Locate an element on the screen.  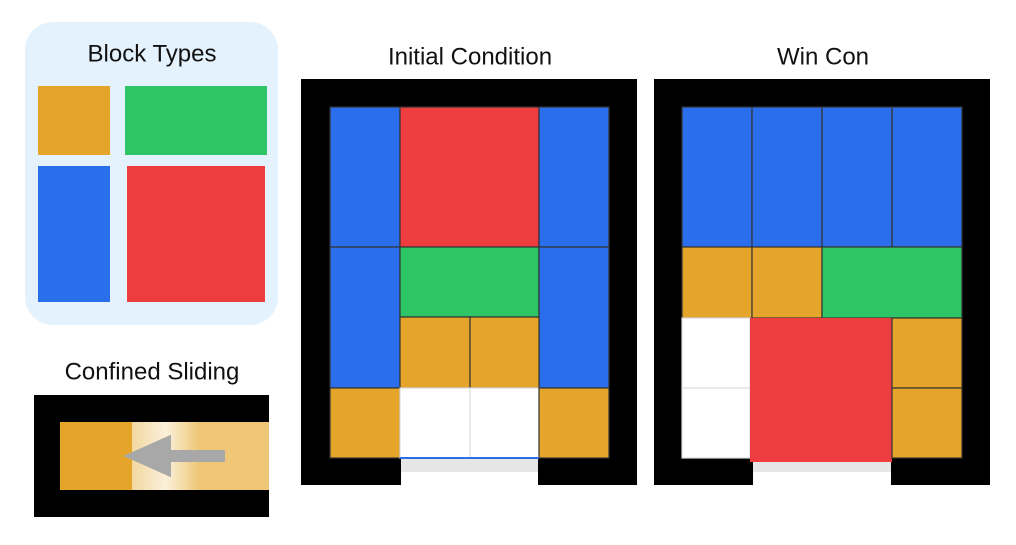
panel-title: Block Types is located at coordinates (152, 53).